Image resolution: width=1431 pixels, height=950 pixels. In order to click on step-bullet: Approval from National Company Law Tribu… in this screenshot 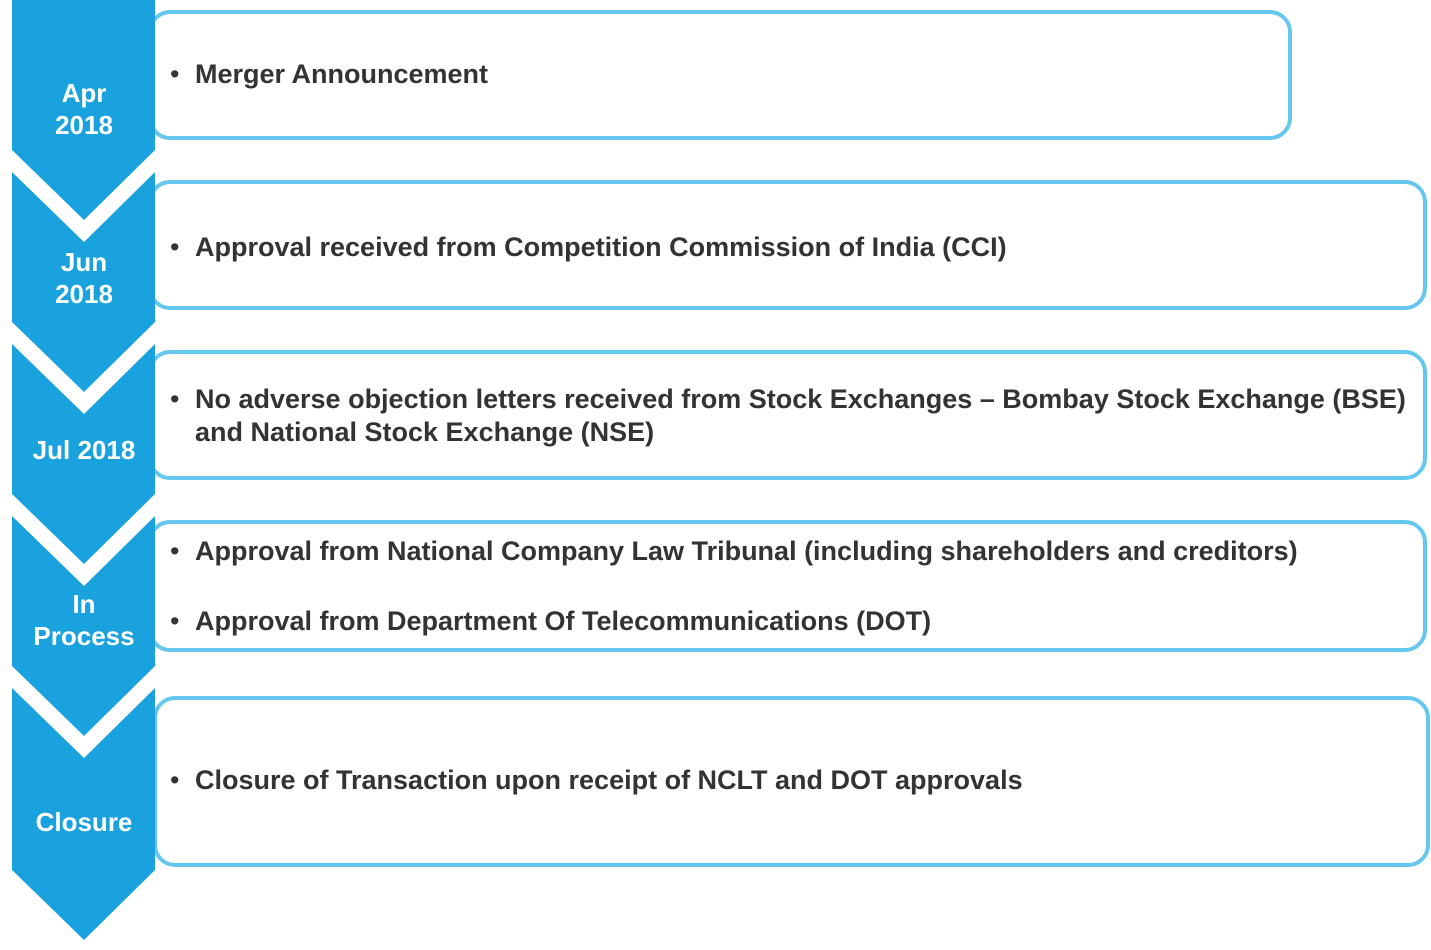, I will do `click(797, 551)`.